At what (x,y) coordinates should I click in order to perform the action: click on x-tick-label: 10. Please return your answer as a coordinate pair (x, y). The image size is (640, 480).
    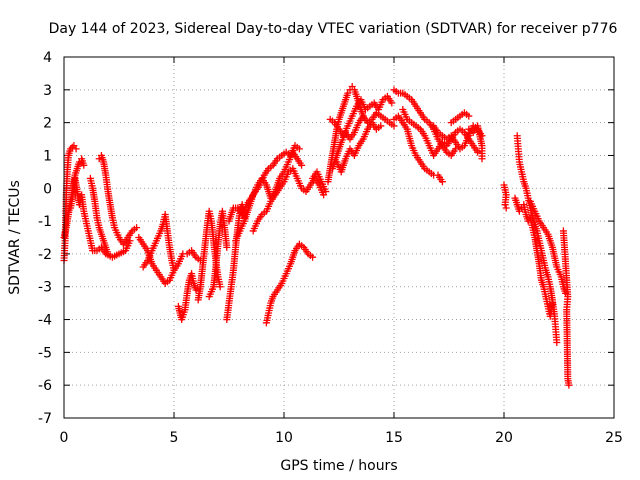
    Looking at the image, I should click on (284, 438).